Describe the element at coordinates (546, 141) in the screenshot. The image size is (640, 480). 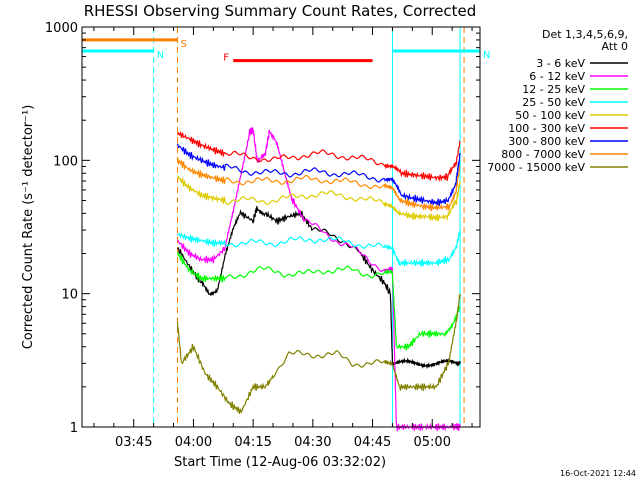
I see `legend-label-6: 300 - 800 keV` at that location.